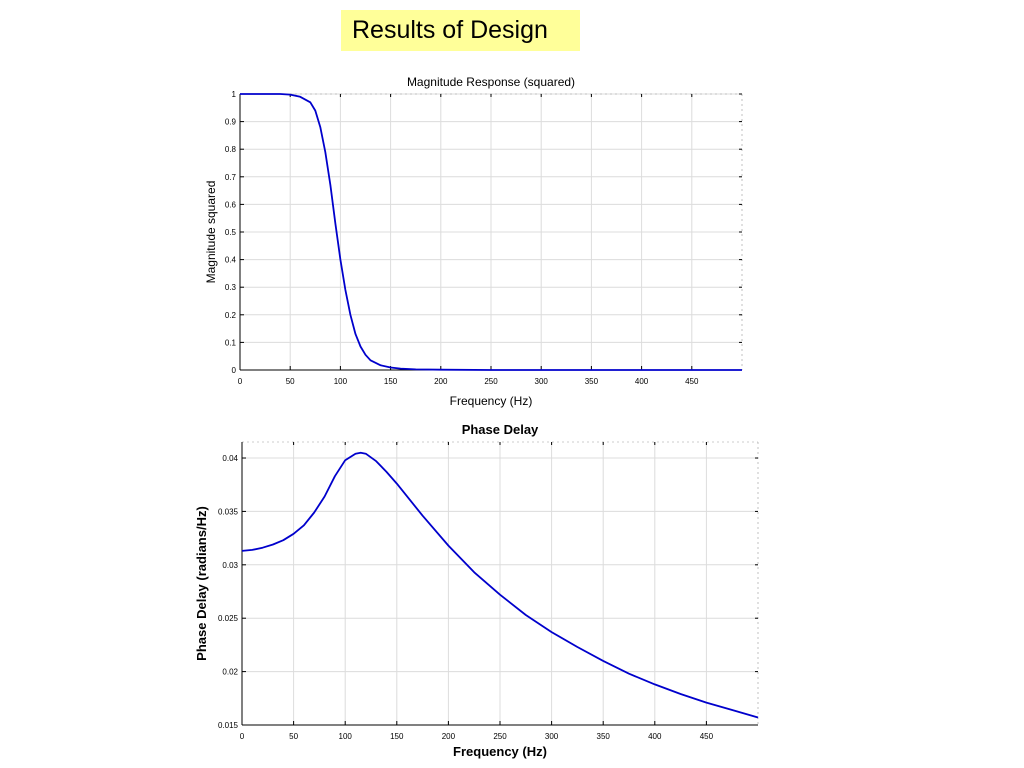 The image size is (1024, 768). I want to click on chart-title: Phase Delay, so click(500, 429).